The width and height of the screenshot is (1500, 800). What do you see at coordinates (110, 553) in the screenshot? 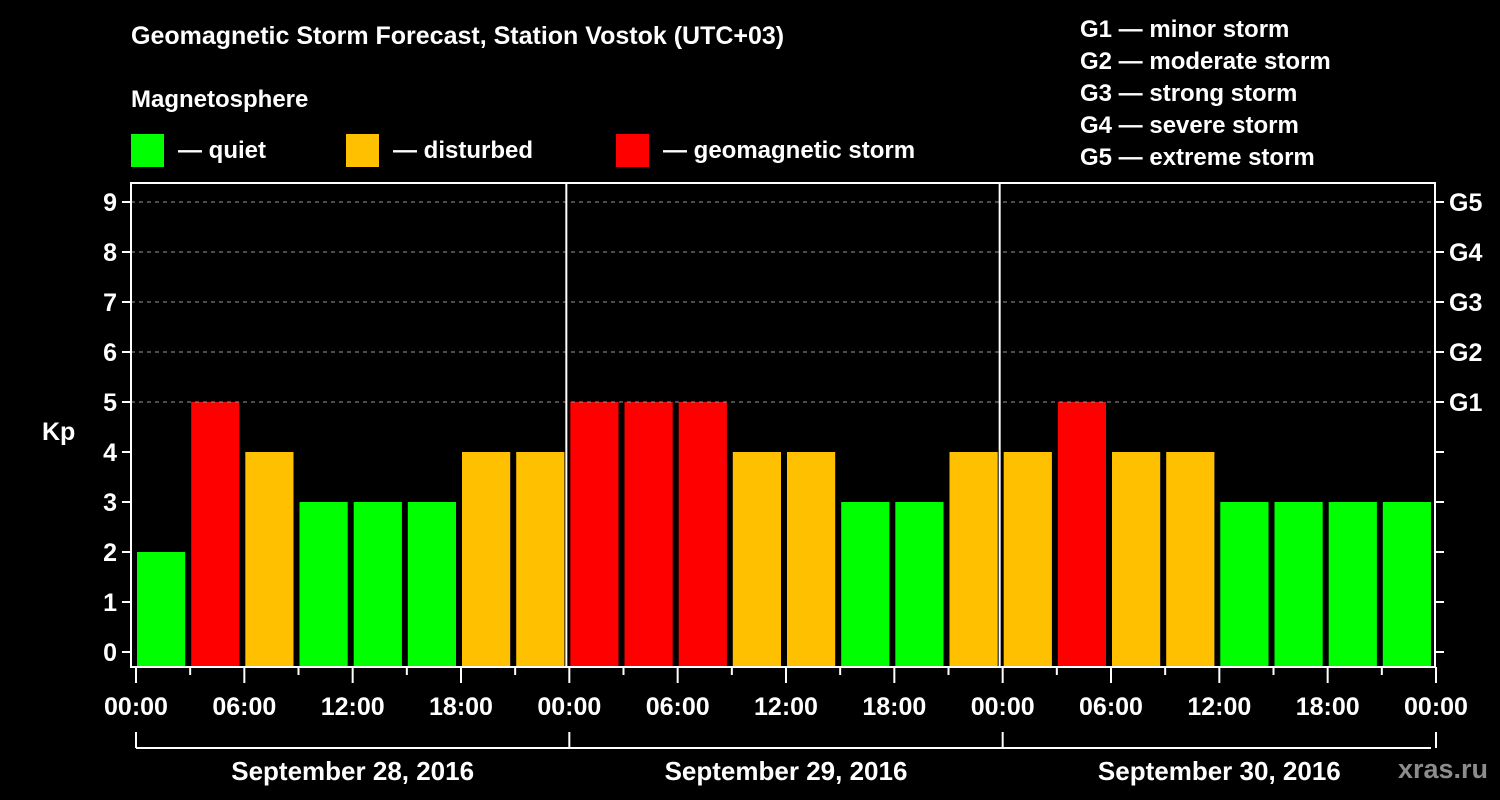
I see `y-tick-label: 2` at bounding box center [110, 553].